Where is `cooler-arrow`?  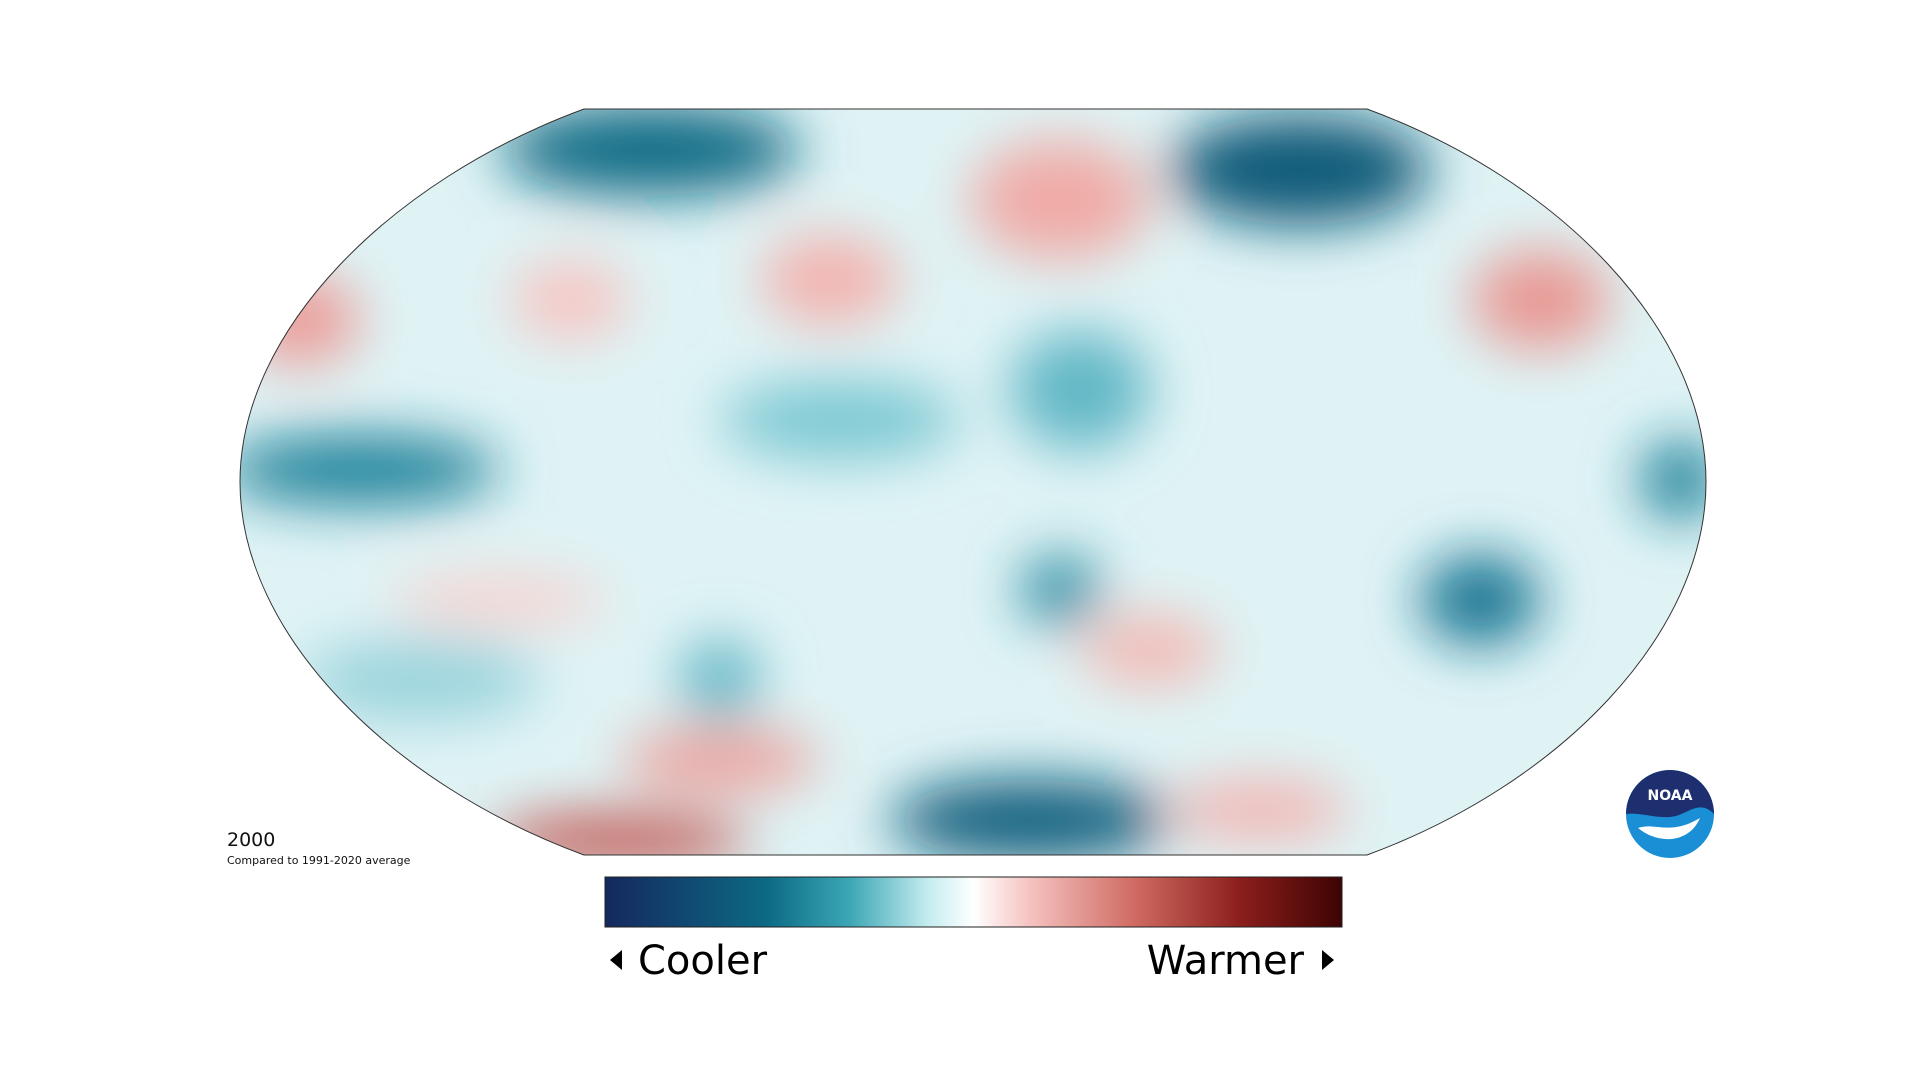 cooler-arrow is located at coordinates (616, 960).